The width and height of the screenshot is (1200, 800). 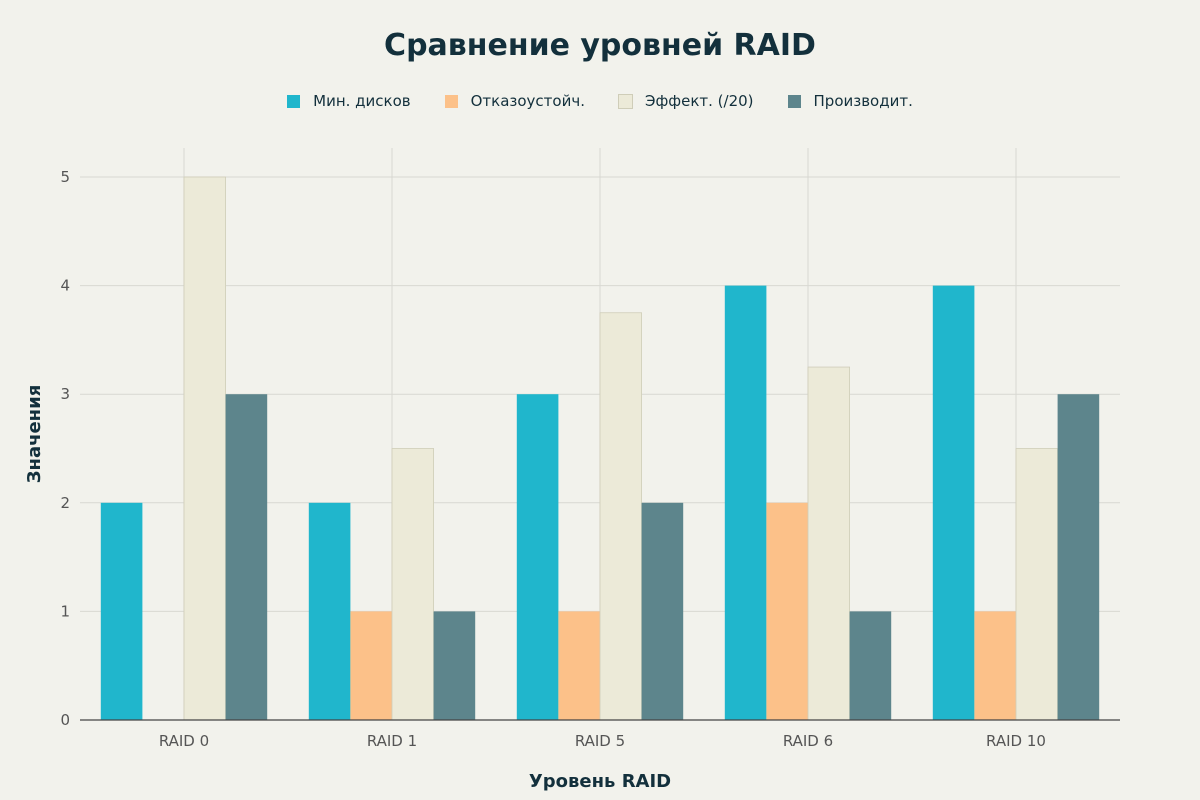 I want to click on y-tick-label: 3, so click(x=65, y=394).